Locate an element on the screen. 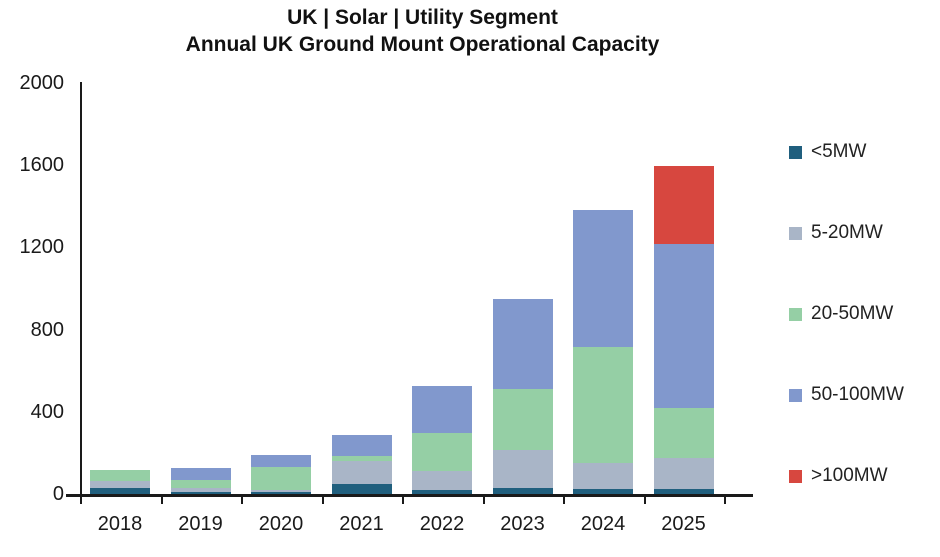  bar-segment-2024-5-20MW is located at coordinates (603, 476).